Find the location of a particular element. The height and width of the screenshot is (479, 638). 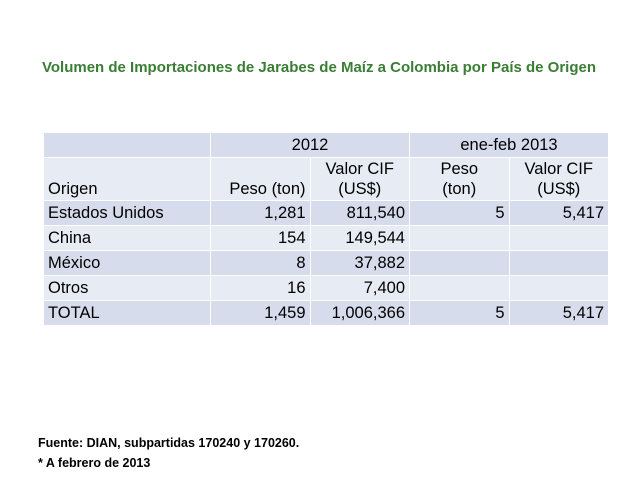

group-header-row: 2012 ene-feb 2013 is located at coordinates (326, 145).